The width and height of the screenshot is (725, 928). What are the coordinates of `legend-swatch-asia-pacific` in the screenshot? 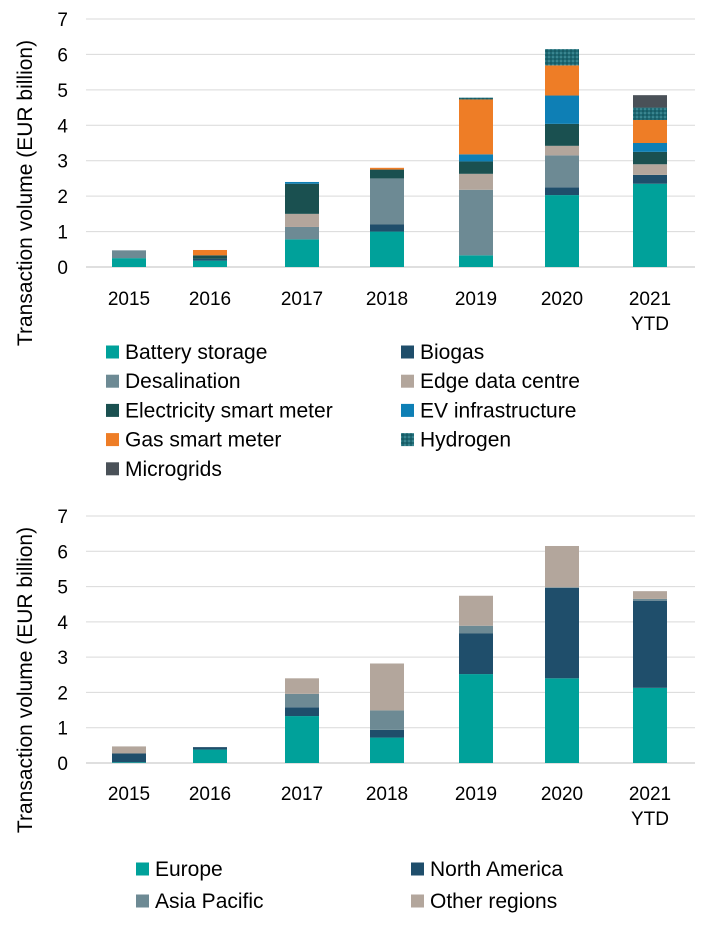 It's located at (142, 901).